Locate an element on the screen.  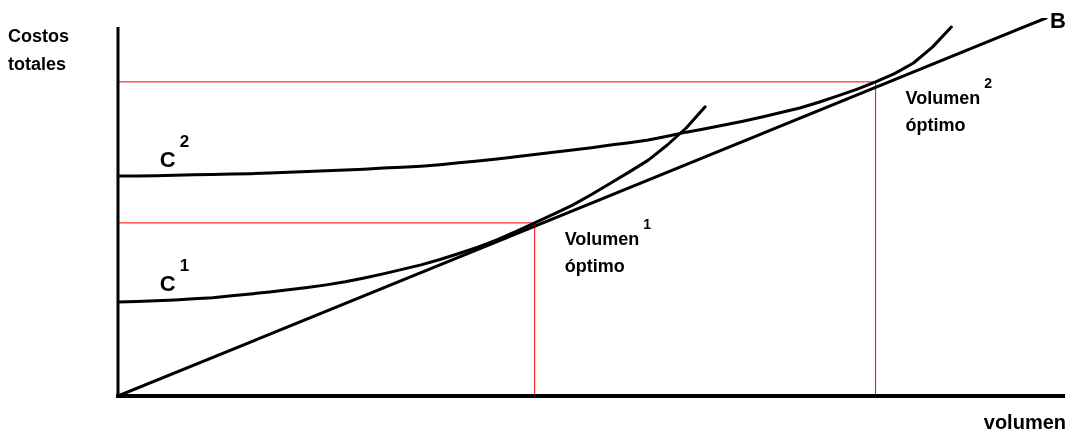
text: Volumen2 óptimo is located at coordinates (949, 104).